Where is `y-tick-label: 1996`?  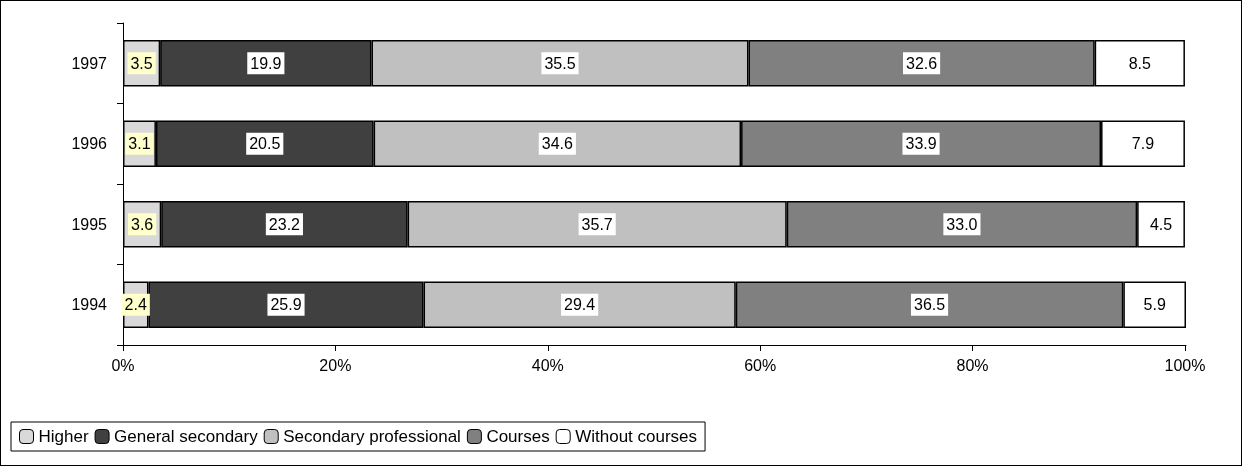 y-tick-label: 1996 is located at coordinates (89, 144).